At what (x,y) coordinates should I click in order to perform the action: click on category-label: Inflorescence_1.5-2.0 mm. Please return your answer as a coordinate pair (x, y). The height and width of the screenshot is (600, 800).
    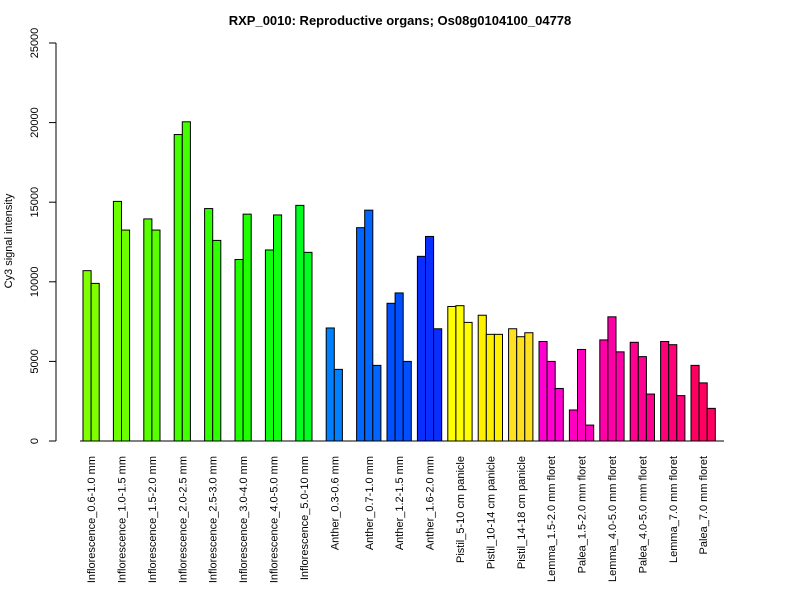
    Looking at the image, I should click on (153, 519).